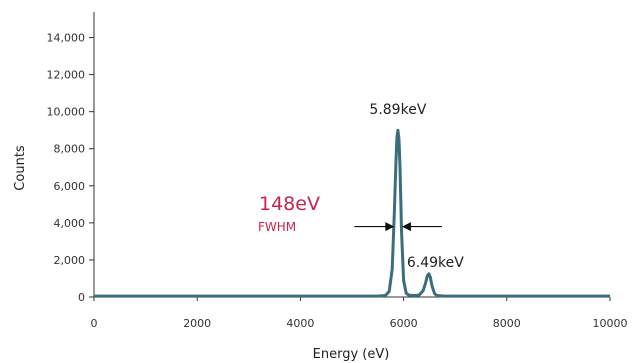 Image resolution: width=638 pixels, height=363 pixels. I want to click on x-tick-label: 4000, so click(300, 323).